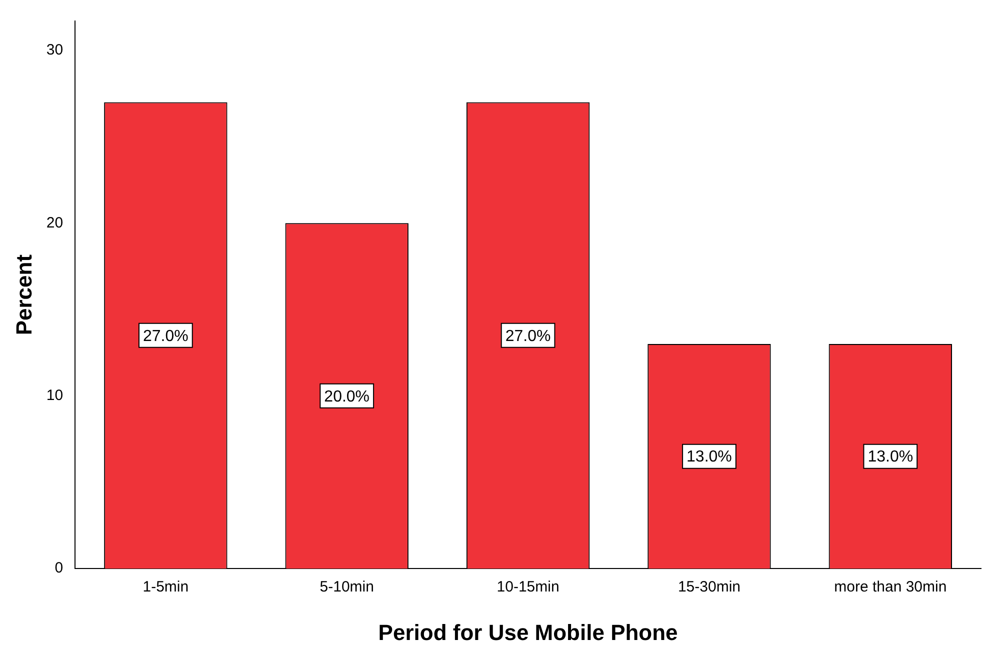  What do you see at coordinates (59, 568) in the screenshot?
I see `y-tick-label: 0` at bounding box center [59, 568].